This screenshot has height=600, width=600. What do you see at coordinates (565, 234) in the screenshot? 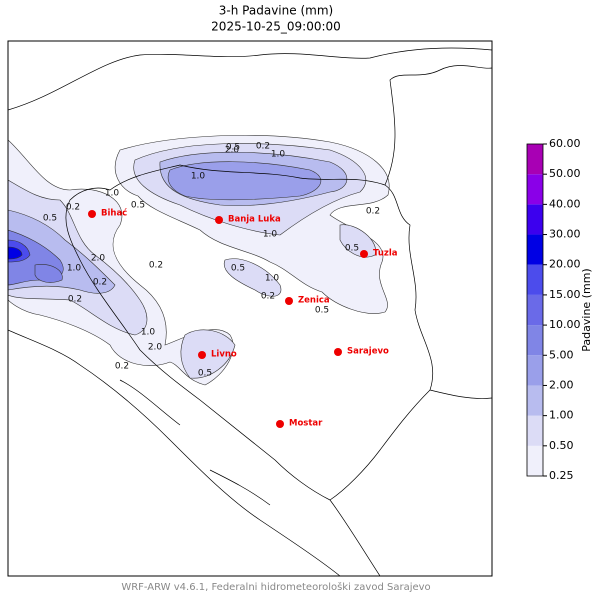
I see `colorbar-tick-label: 30.00` at bounding box center [565, 234].